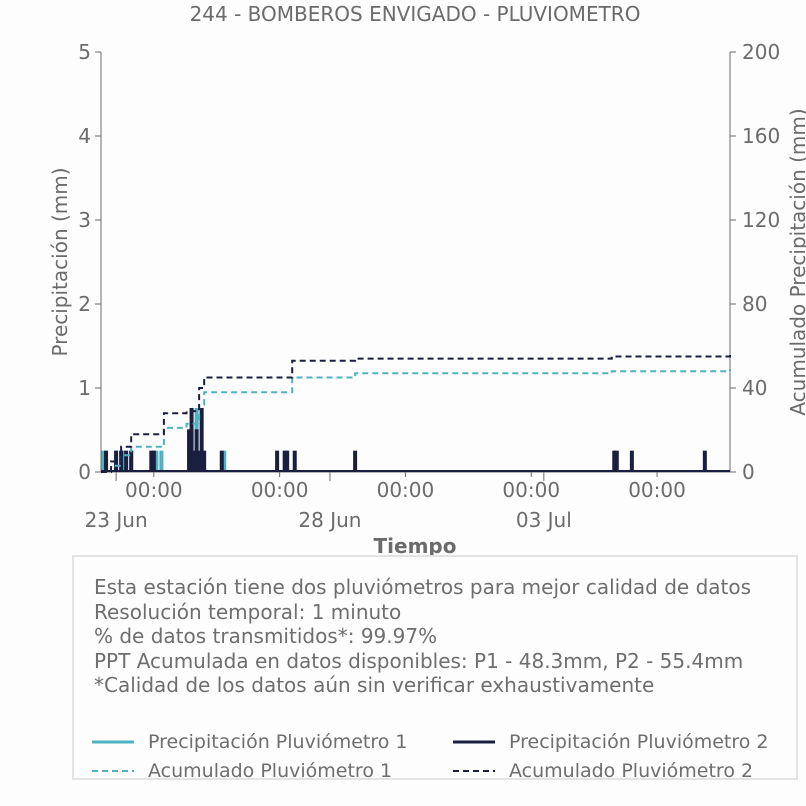 This screenshot has width=806, height=806. Describe the element at coordinates (84, 388) in the screenshot. I see `y-tick-label: 1` at that location.